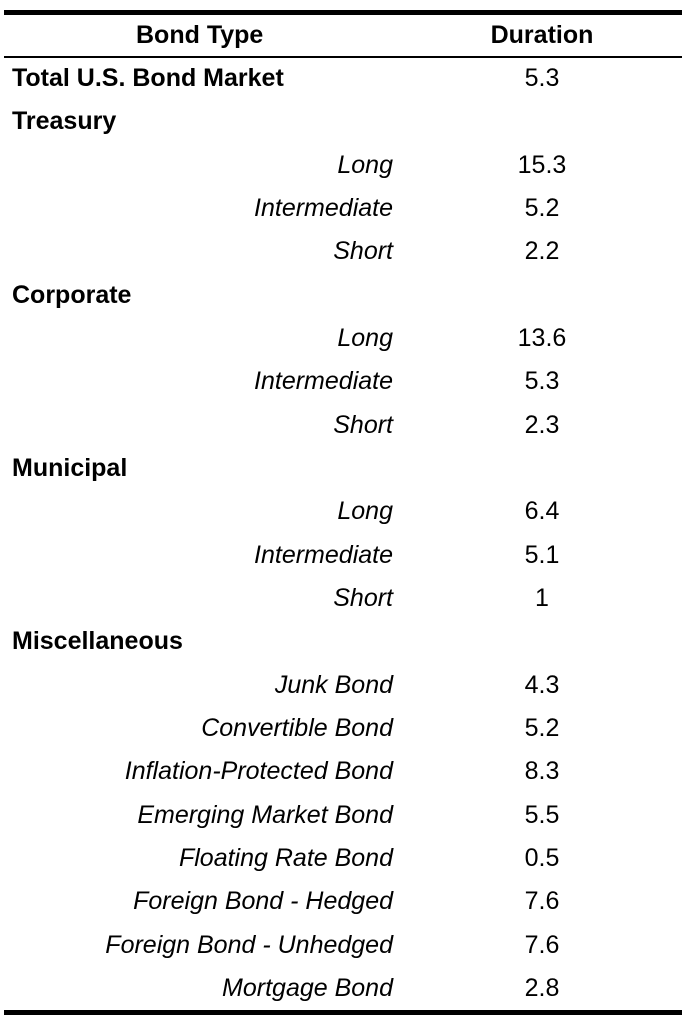  Describe the element at coordinates (542, 987) in the screenshot. I see `duration-value: 2.8` at that location.